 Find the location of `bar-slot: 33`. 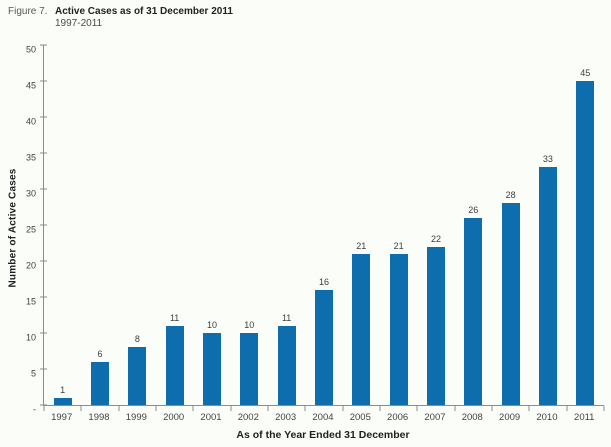

bar-slot: 33 is located at coordinates (547, 225).